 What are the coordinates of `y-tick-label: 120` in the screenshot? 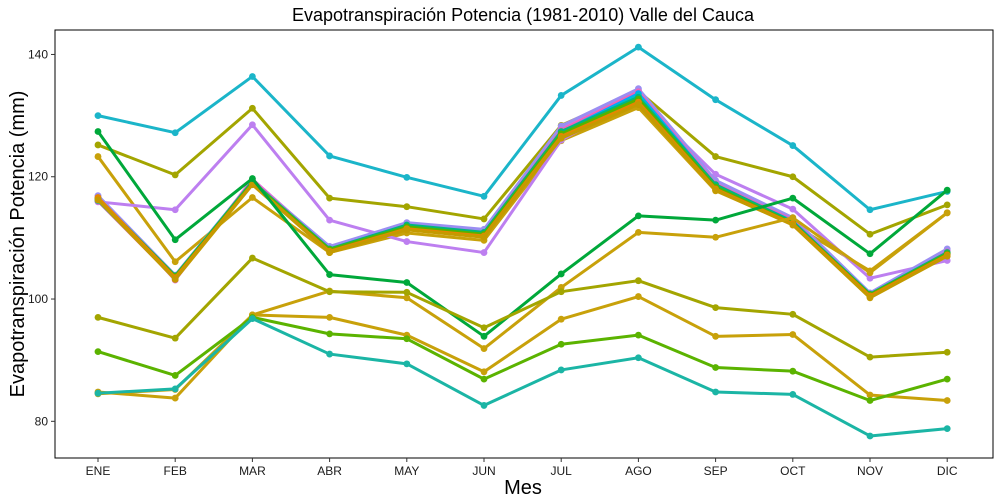 It's located at (38, 177).